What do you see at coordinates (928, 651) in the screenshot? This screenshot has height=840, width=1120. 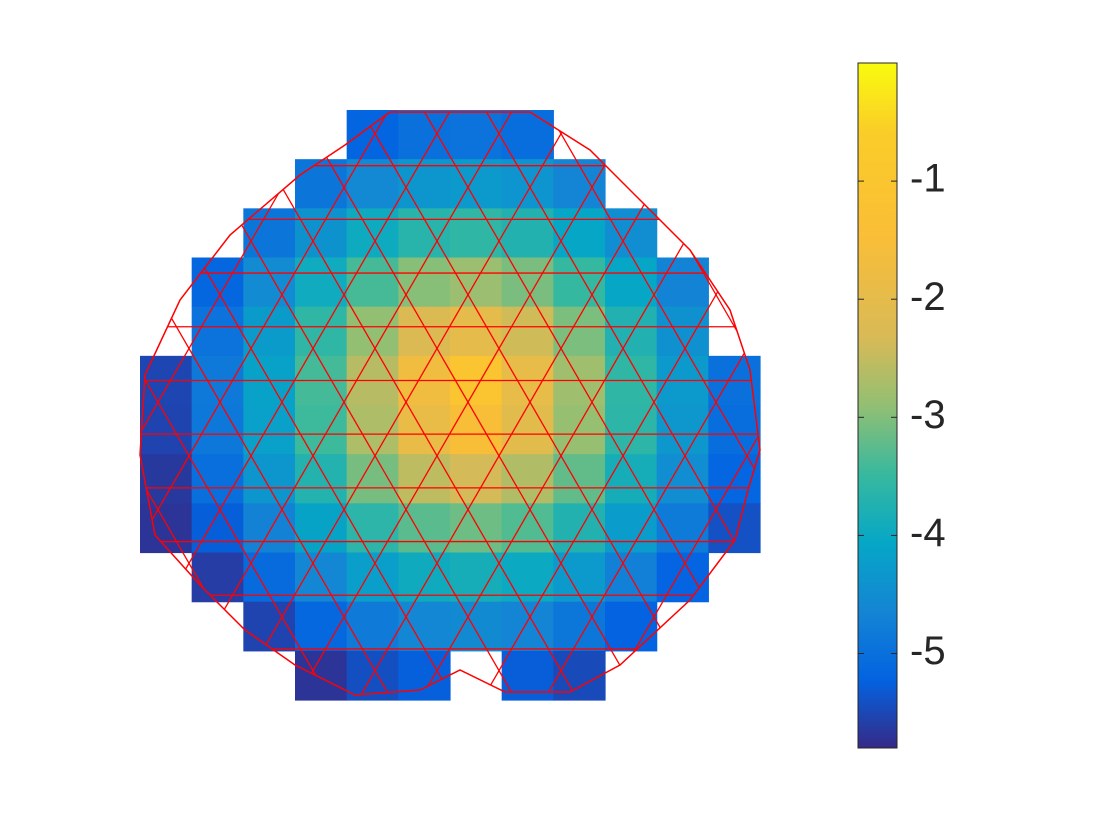 I see `colorbar-tick-label: -5` at bounding box center [928, 651].